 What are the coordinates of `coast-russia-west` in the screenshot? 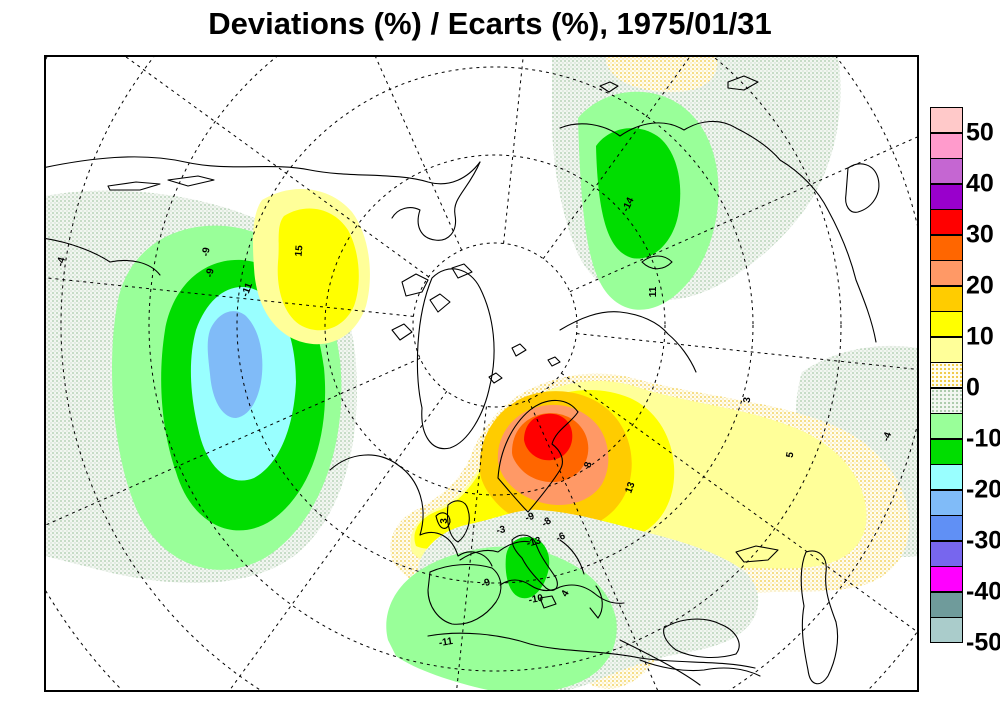 It's located at (628, 342).